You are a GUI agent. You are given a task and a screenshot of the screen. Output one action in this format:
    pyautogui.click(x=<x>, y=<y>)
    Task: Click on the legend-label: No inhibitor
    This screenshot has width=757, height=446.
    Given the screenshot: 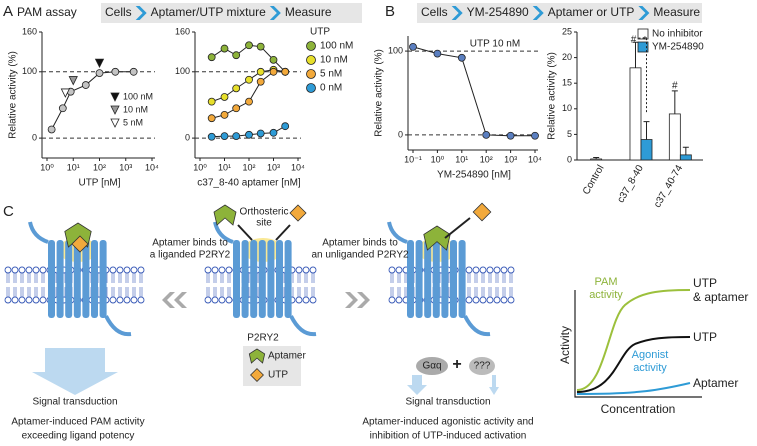 What is the action you would take?
    pyautogui.click(x=677, y=34)
    